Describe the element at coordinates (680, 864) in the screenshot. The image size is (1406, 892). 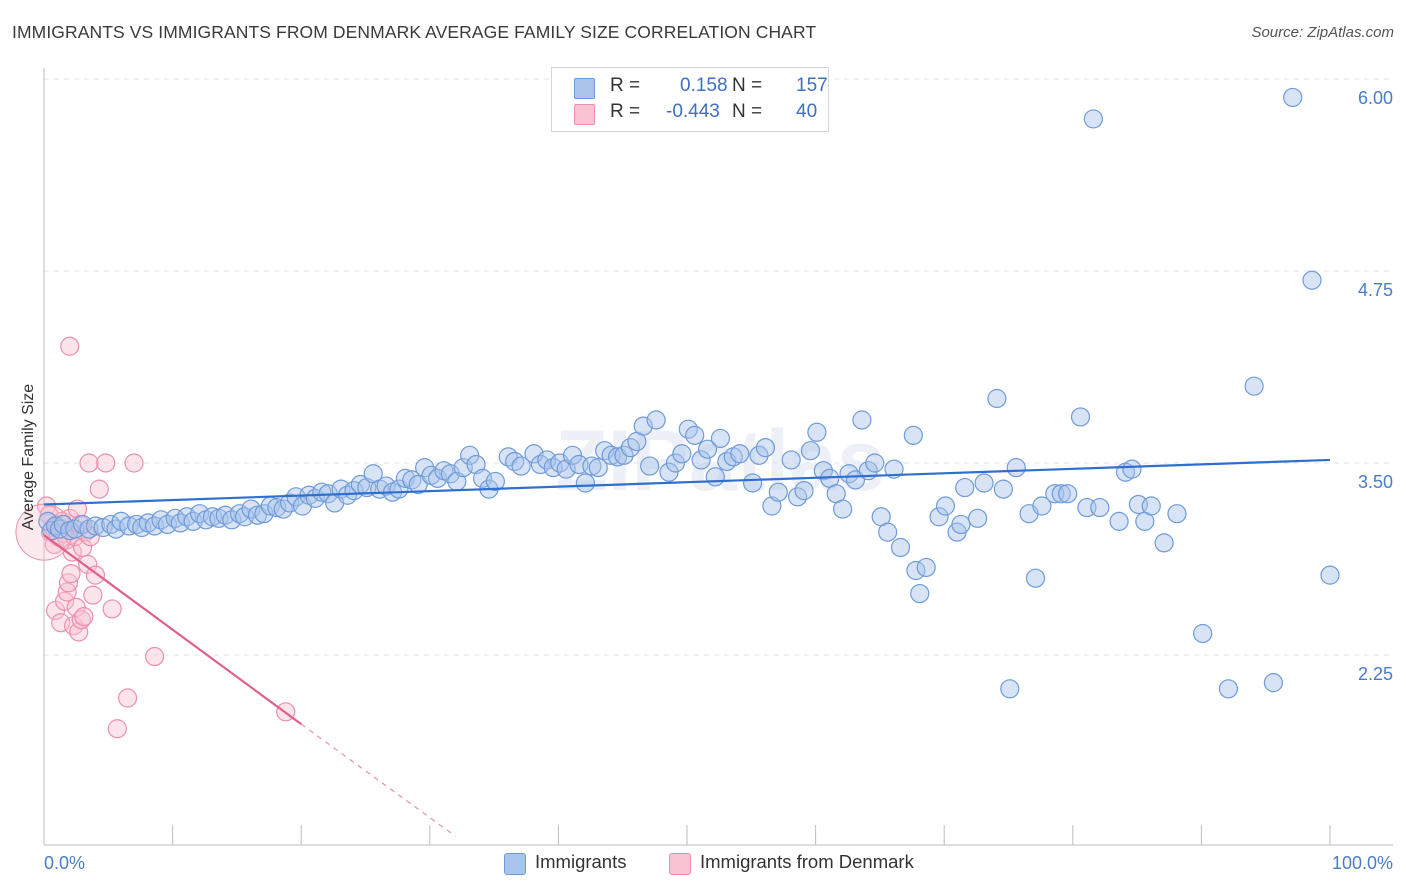
I see `bottom-legend-swatch-denmark` at that location.